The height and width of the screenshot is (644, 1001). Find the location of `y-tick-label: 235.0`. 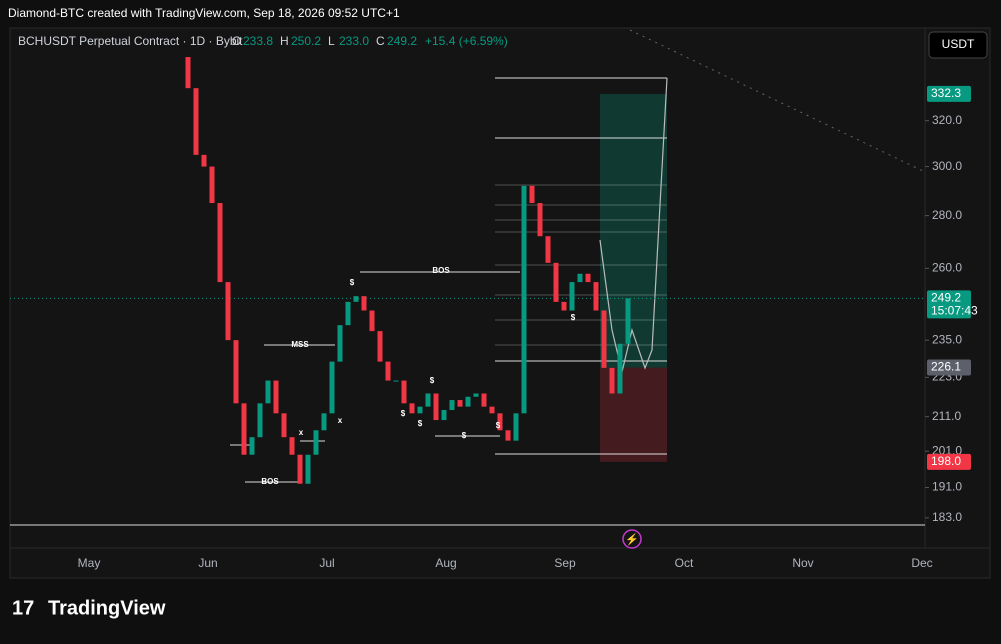

y-tick-label: 235.0 is located at coordinates (947, 339).